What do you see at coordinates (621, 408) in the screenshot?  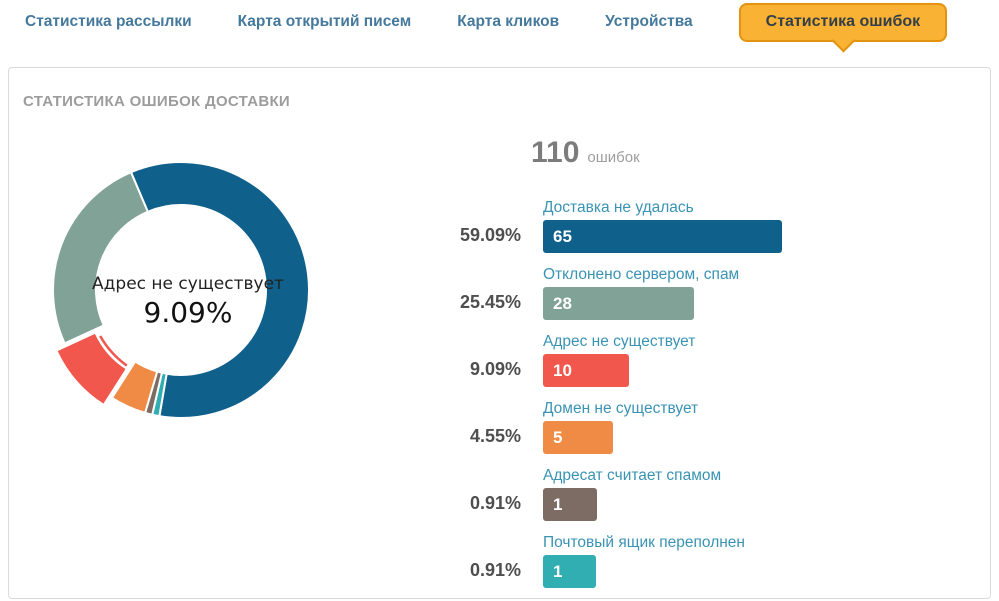 I see `error-label: Домен не существует` at bounding box center [621, 408].